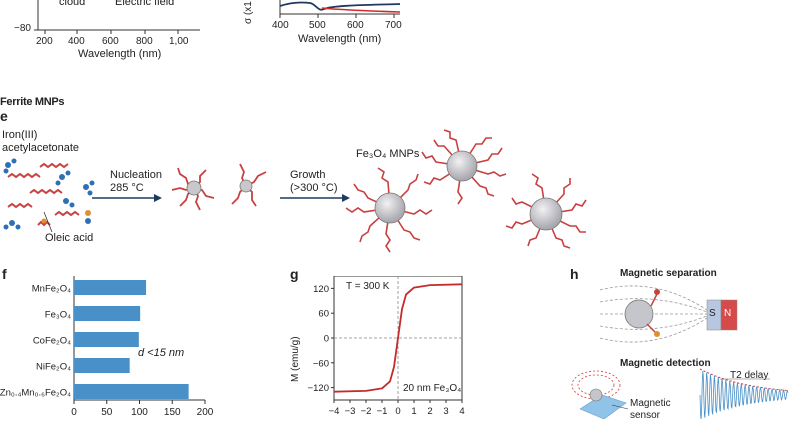 This screenshot has width=800, height=421. I want to click on ytick-label: −80, so click(22, 28).